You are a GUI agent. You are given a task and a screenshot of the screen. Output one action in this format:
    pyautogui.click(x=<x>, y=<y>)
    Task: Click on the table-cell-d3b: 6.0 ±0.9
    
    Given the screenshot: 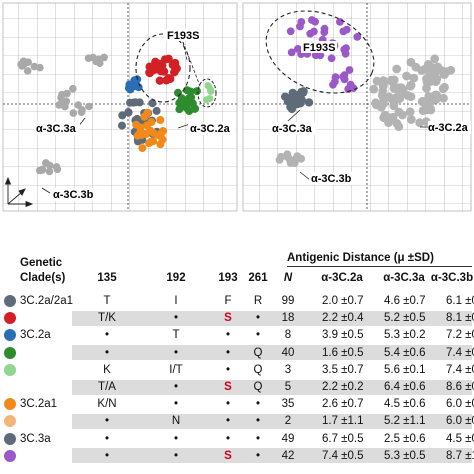 What is the action you would take?
    pyautogui.click(x=460, y=404)
    